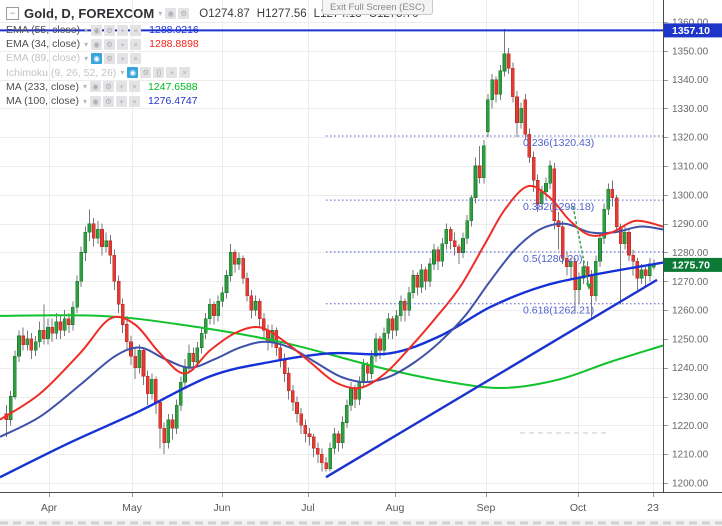 The height and width of the screenshot is (526, 722). Describe the element at coordinates (216, 73) in the screenshot. I see `indicator-row-ichimoku: Ichimoku (9, 26, 52, 26) ▾ ◉ ⚙{} + ×` at that location.